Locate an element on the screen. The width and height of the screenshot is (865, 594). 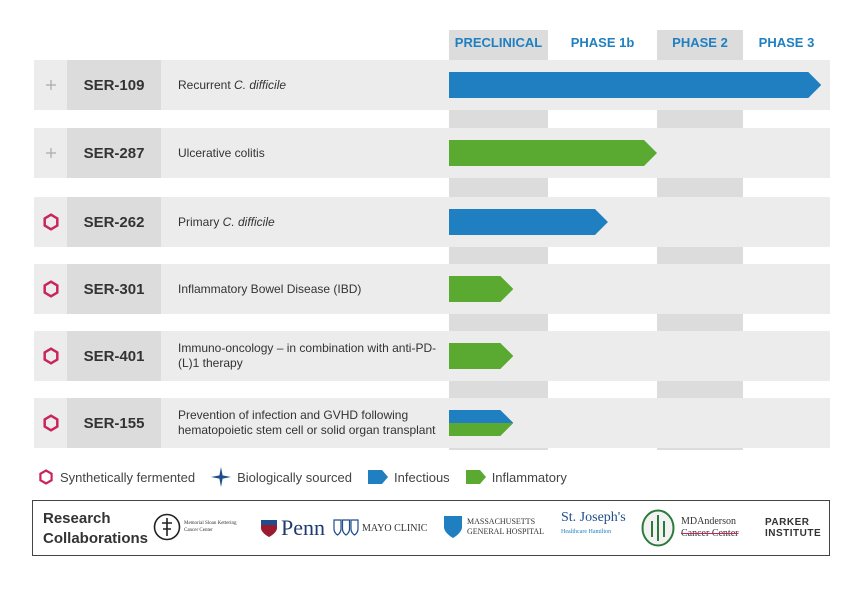
phase-header-preclinical: PRECLINICAL is located at coordinates (498, 42).